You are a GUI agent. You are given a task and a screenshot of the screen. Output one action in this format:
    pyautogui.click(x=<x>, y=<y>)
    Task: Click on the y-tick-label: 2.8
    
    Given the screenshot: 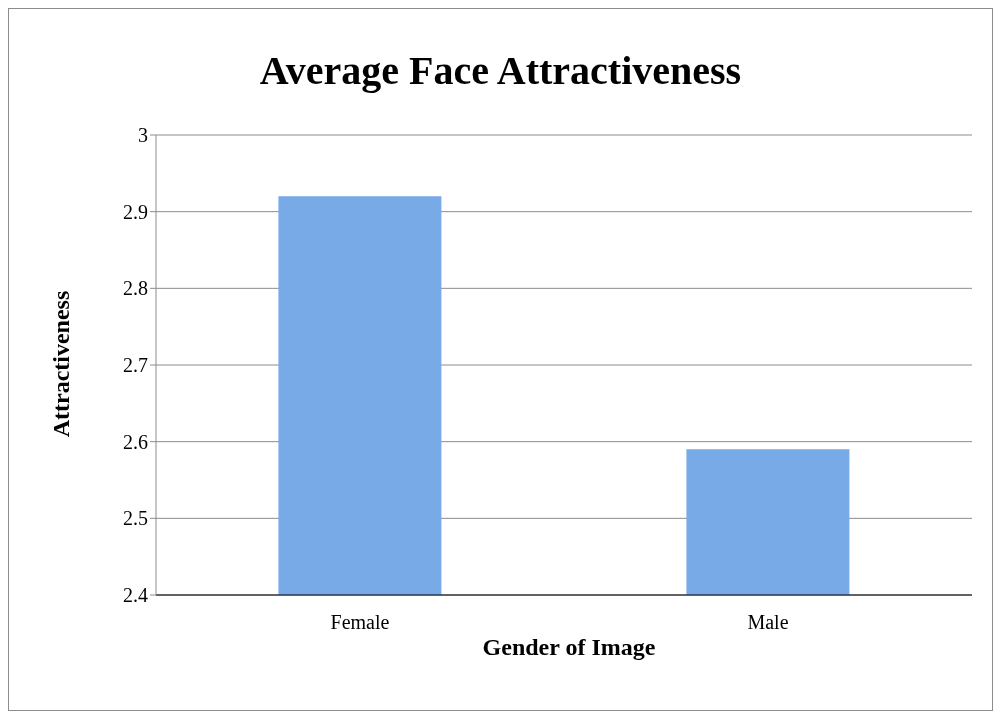 What is the action you would take?
    pyautogui.click(x=135, y=288)
    